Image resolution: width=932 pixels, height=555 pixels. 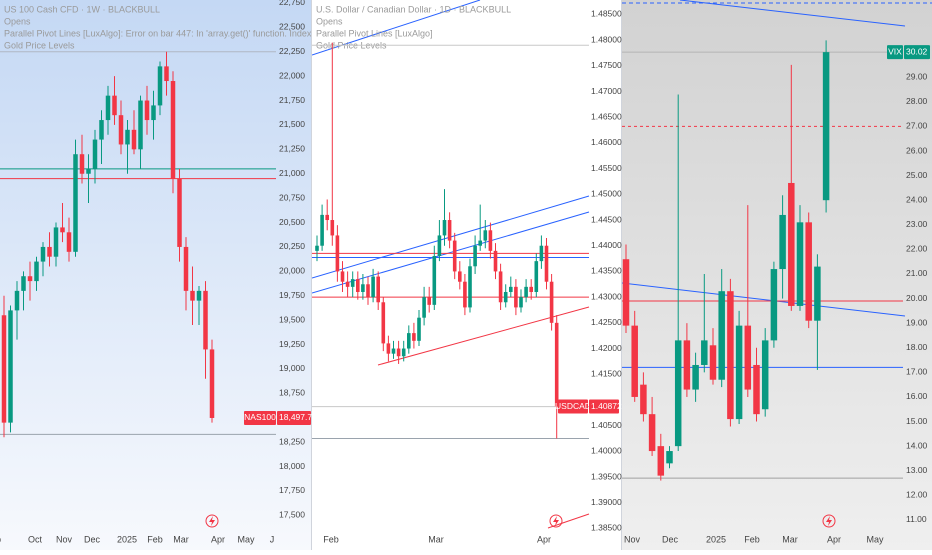 I want to click on y-tick-label: 1.45000, so click(x=606, y=194).